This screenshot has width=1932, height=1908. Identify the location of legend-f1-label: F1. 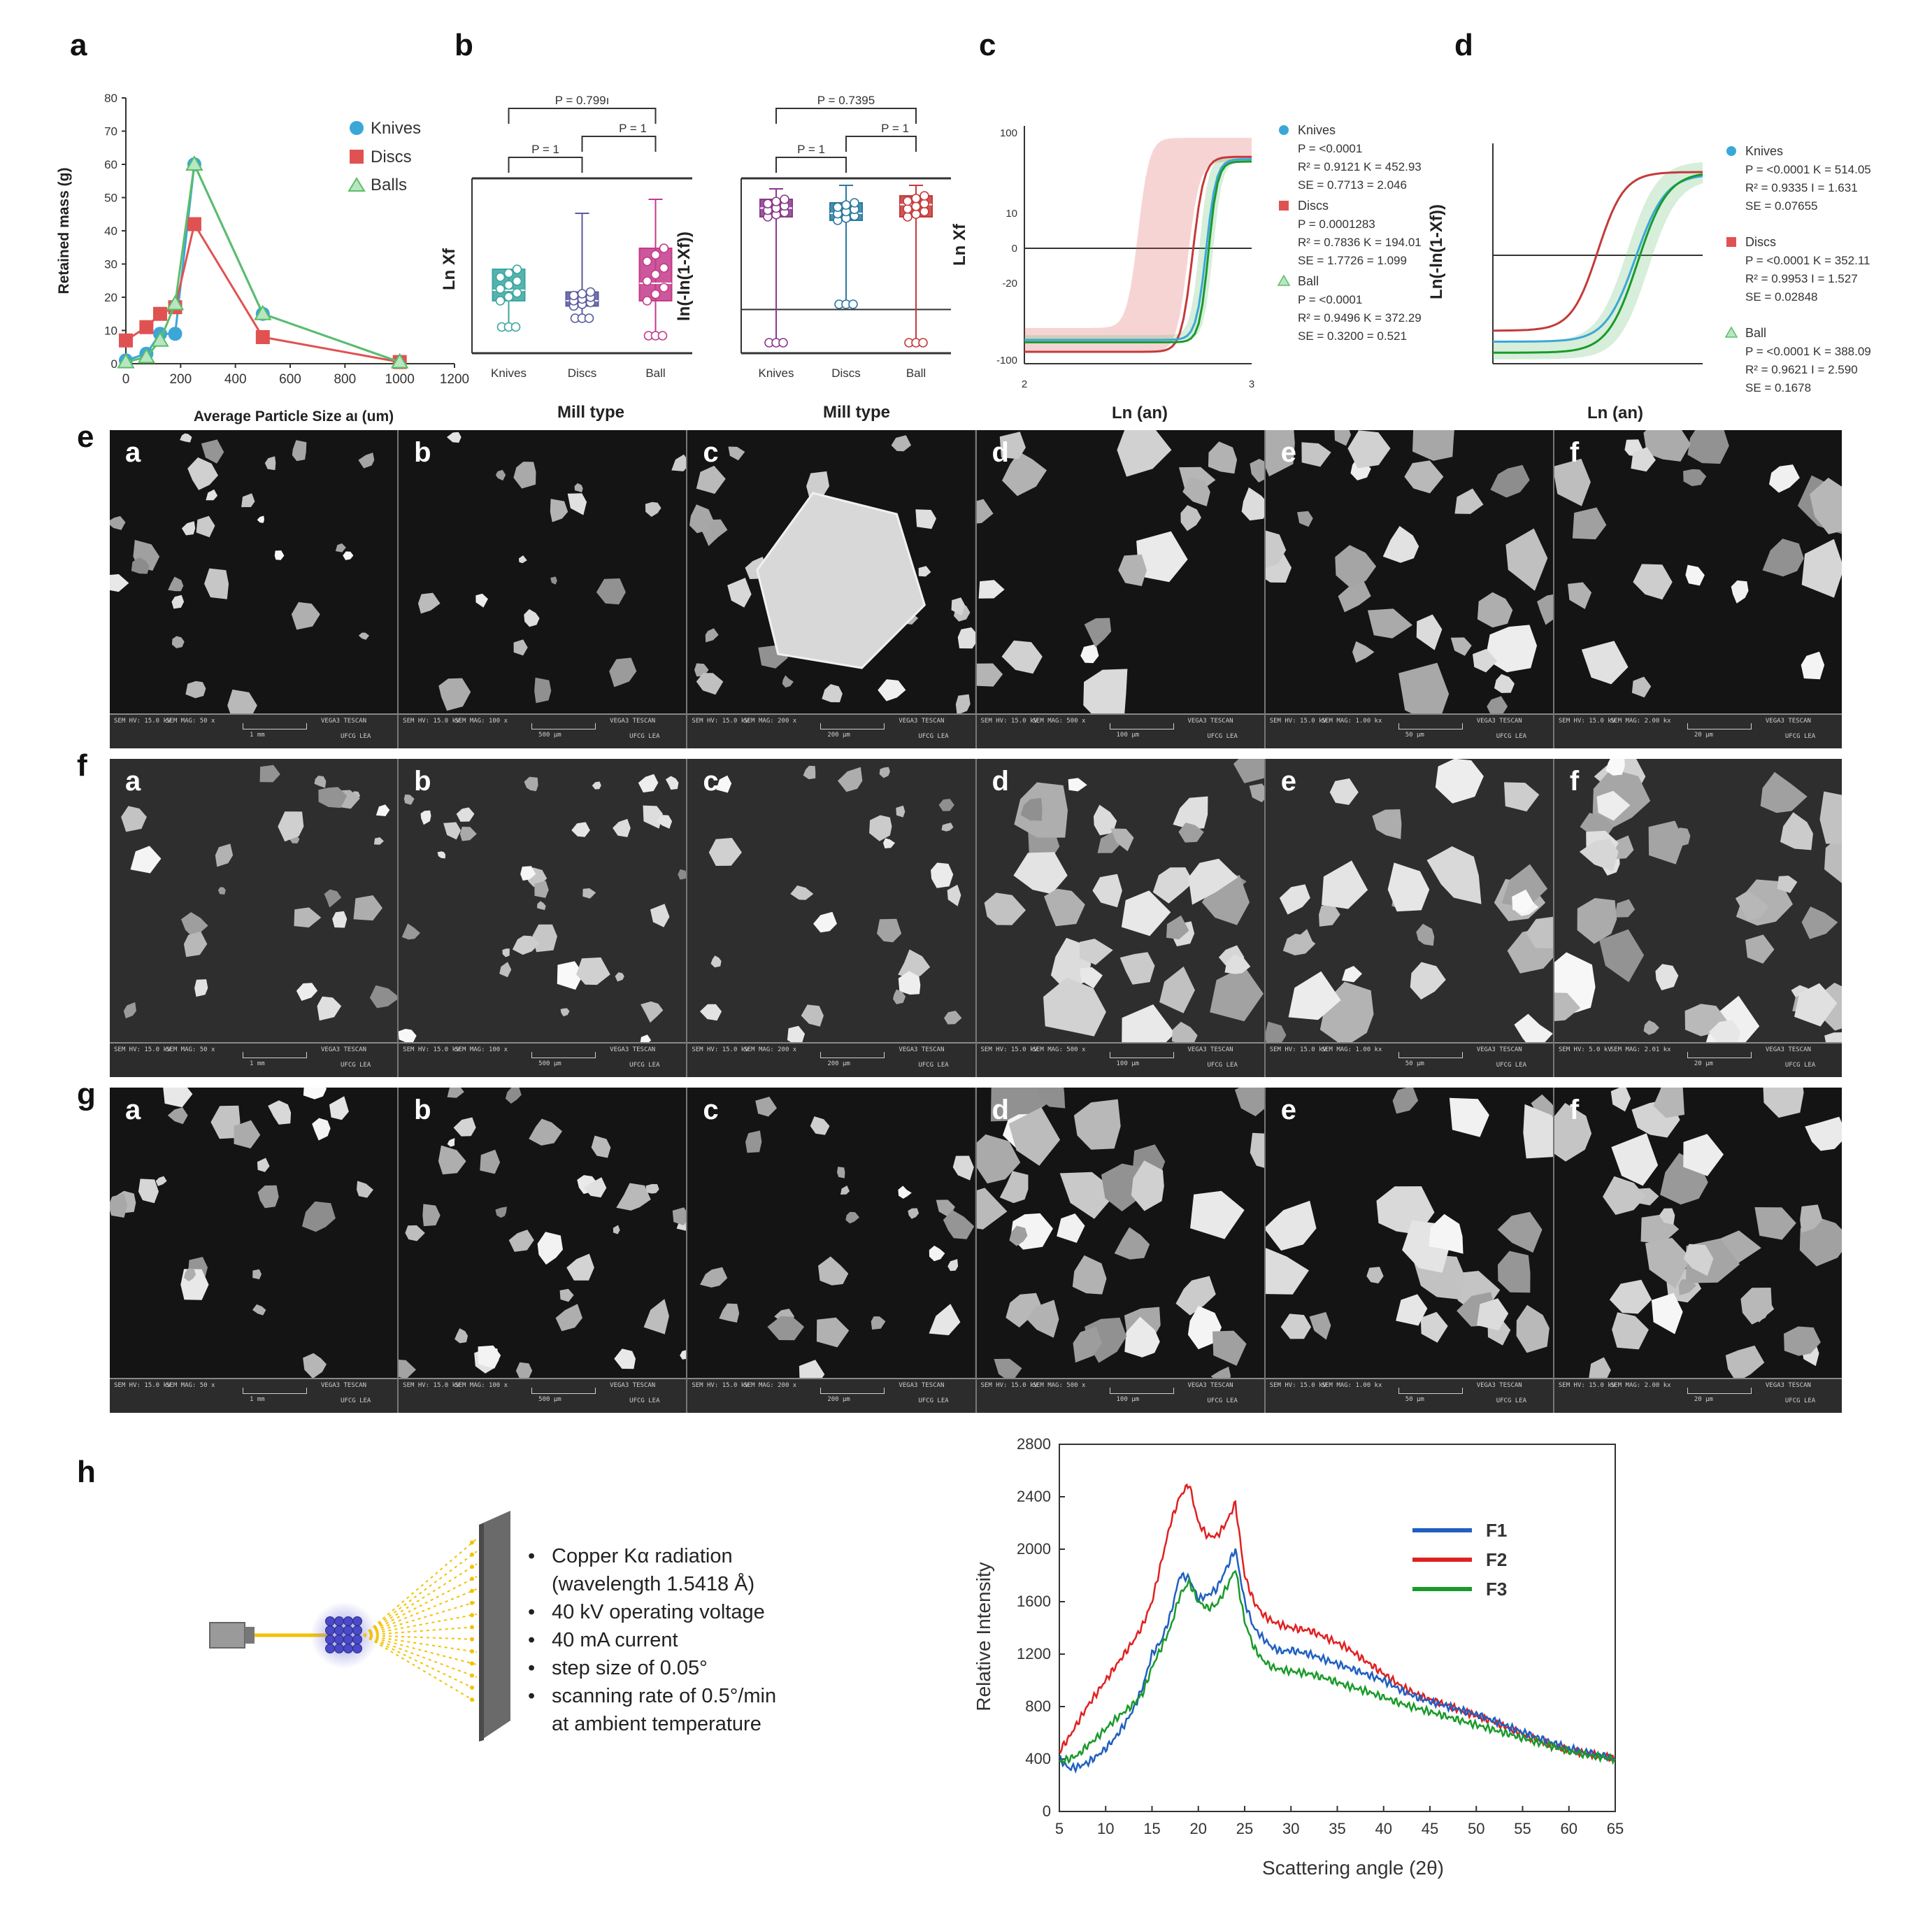
(1496, 1531).